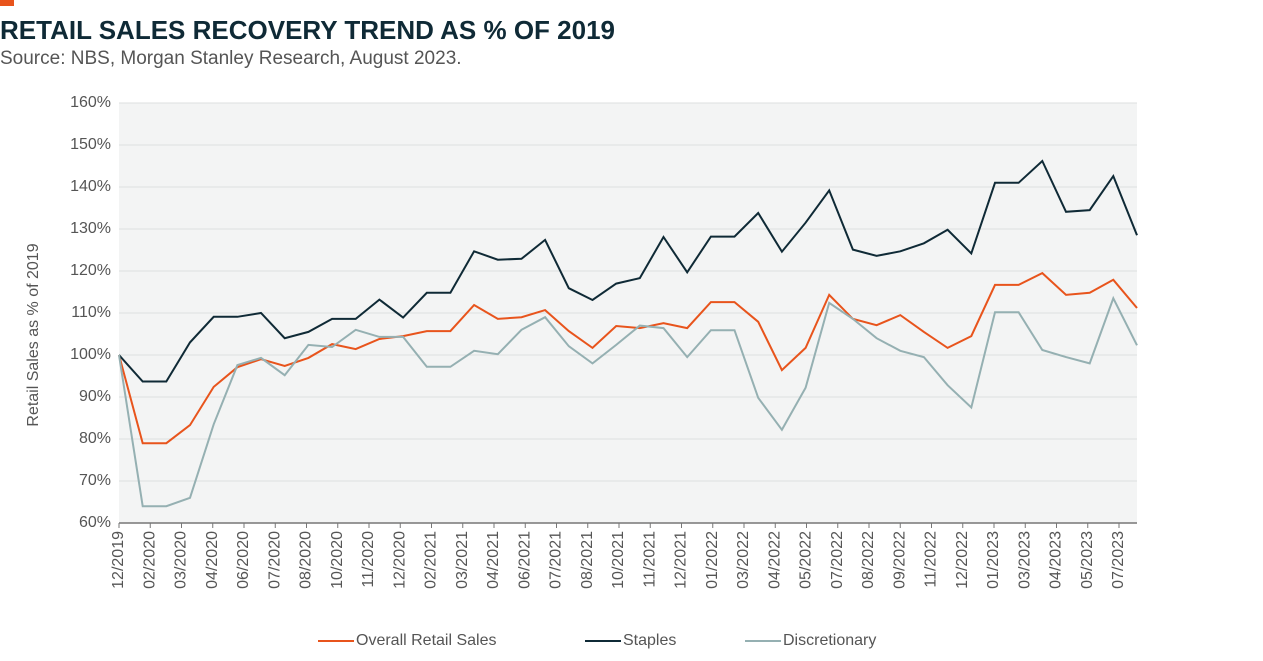 The width and height of the screenshot is (1263, 661). Describe the element at coordinates (993, 560) in the screenshot. I see `x-tick-label: 01/2023` at that location.